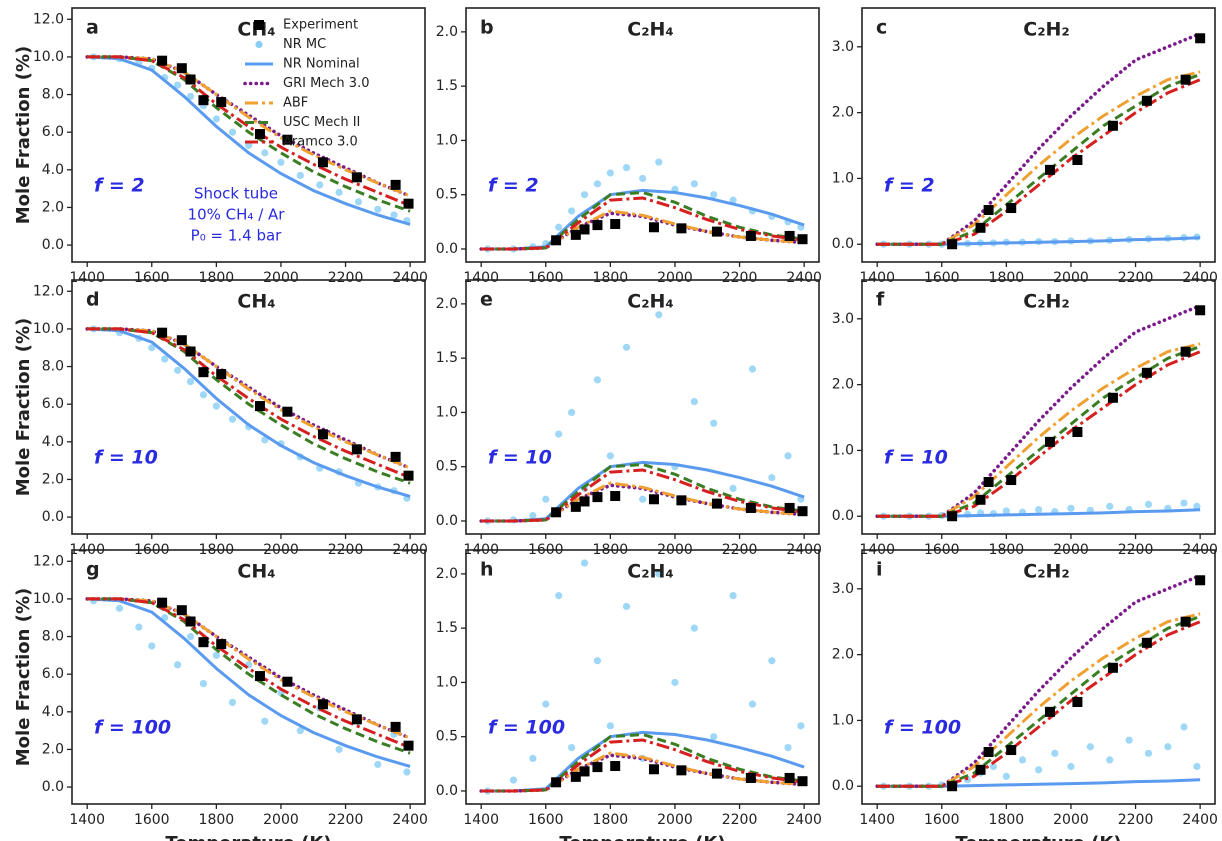 This screenshot has width=1222, height=841. Describe the element at coordinates (487, 28) in the screenshot. I see `panel-label: b` at that location.